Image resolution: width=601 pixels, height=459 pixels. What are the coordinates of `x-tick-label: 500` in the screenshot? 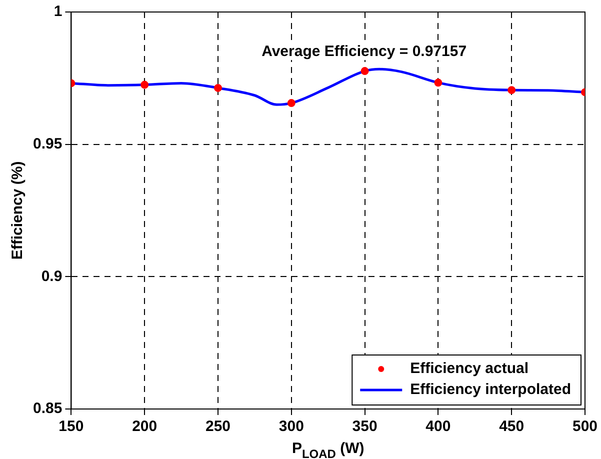 It's located at (585, 427).